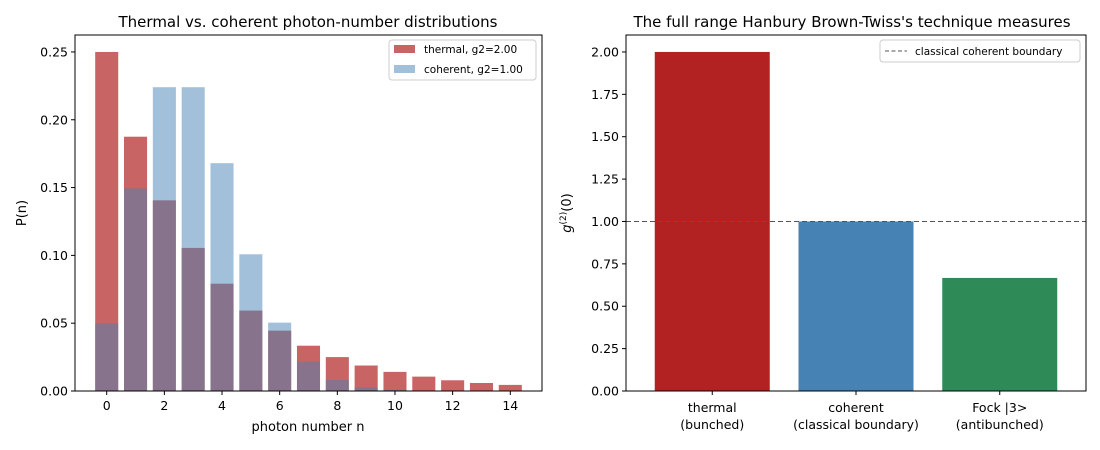 This screenshot has width=1100, height=450. What do you see at coordinates (222, 277) in the screenshot?
I see `bar-coherent-n4` at bounding box center [222, 277].